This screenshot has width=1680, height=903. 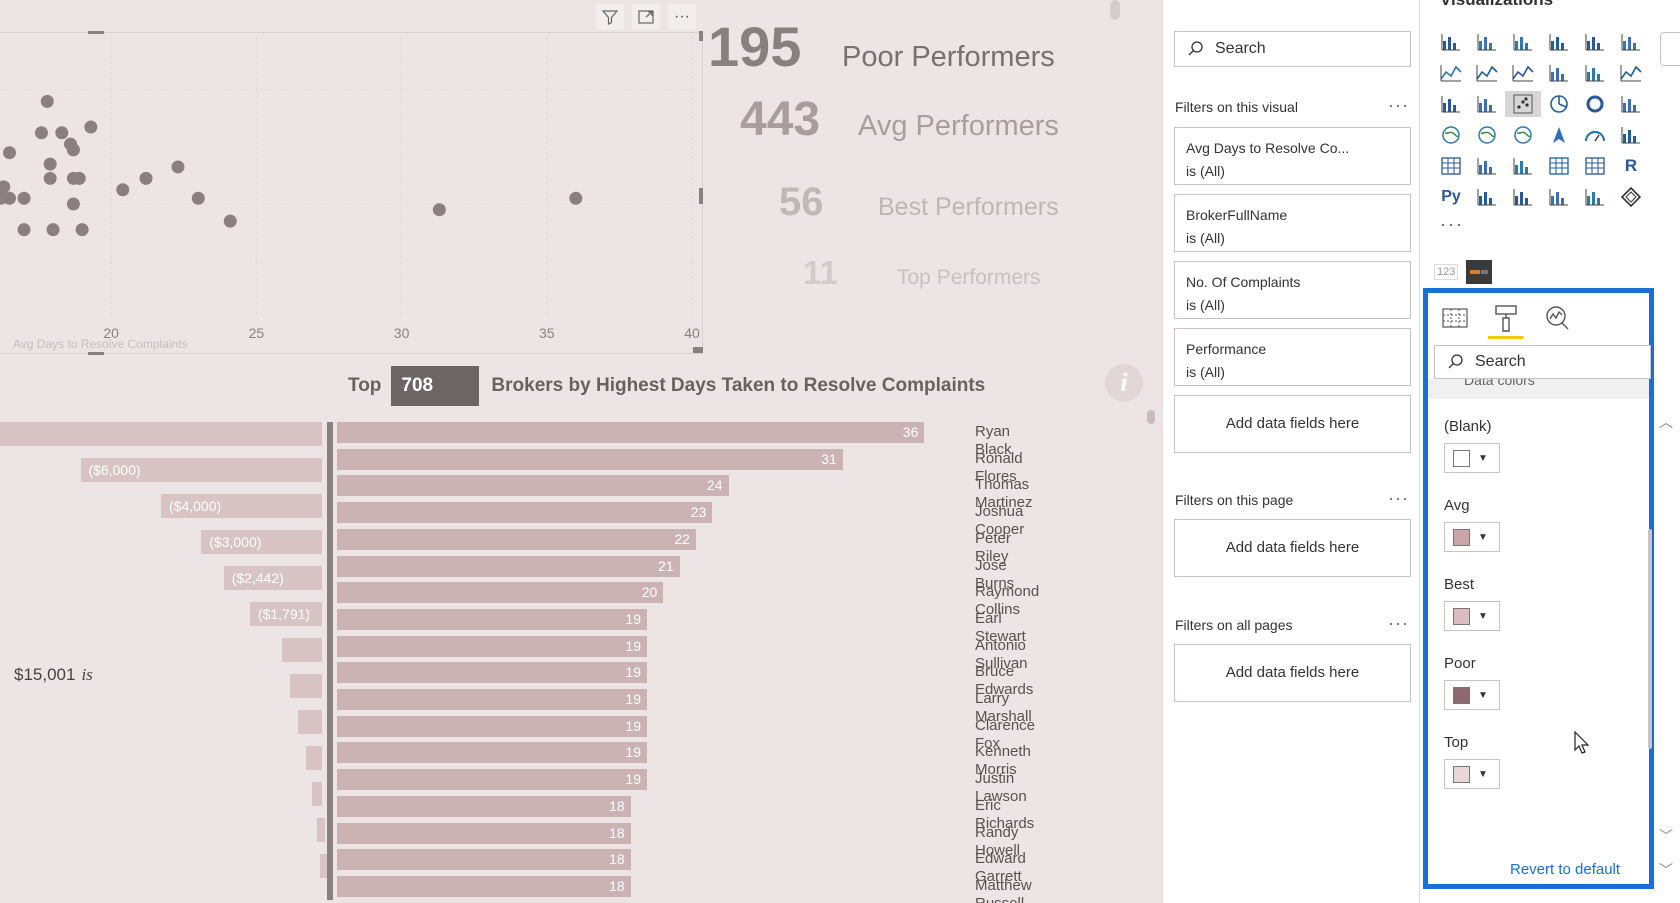 What do you see at coordinates (1451, 166) in the screenshot?
I see `multi-card-visual-icon` at bounding box center [1451, 166].